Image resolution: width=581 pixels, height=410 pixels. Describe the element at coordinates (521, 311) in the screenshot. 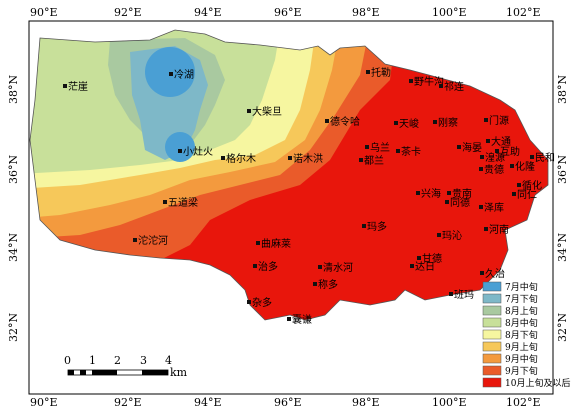

I see `legend-label: 8月上旬` at that location.